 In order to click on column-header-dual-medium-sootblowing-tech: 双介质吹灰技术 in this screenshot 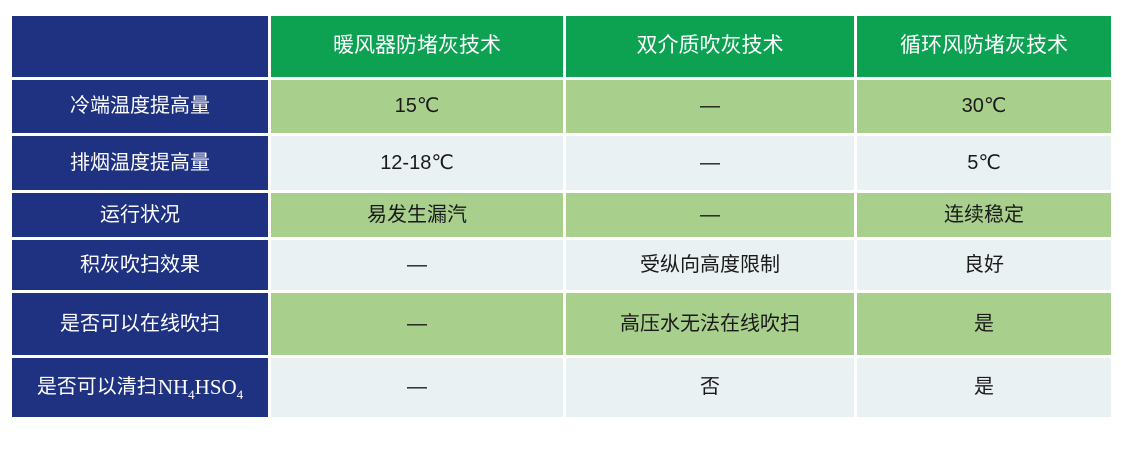, I will do `click(710, 46)`.